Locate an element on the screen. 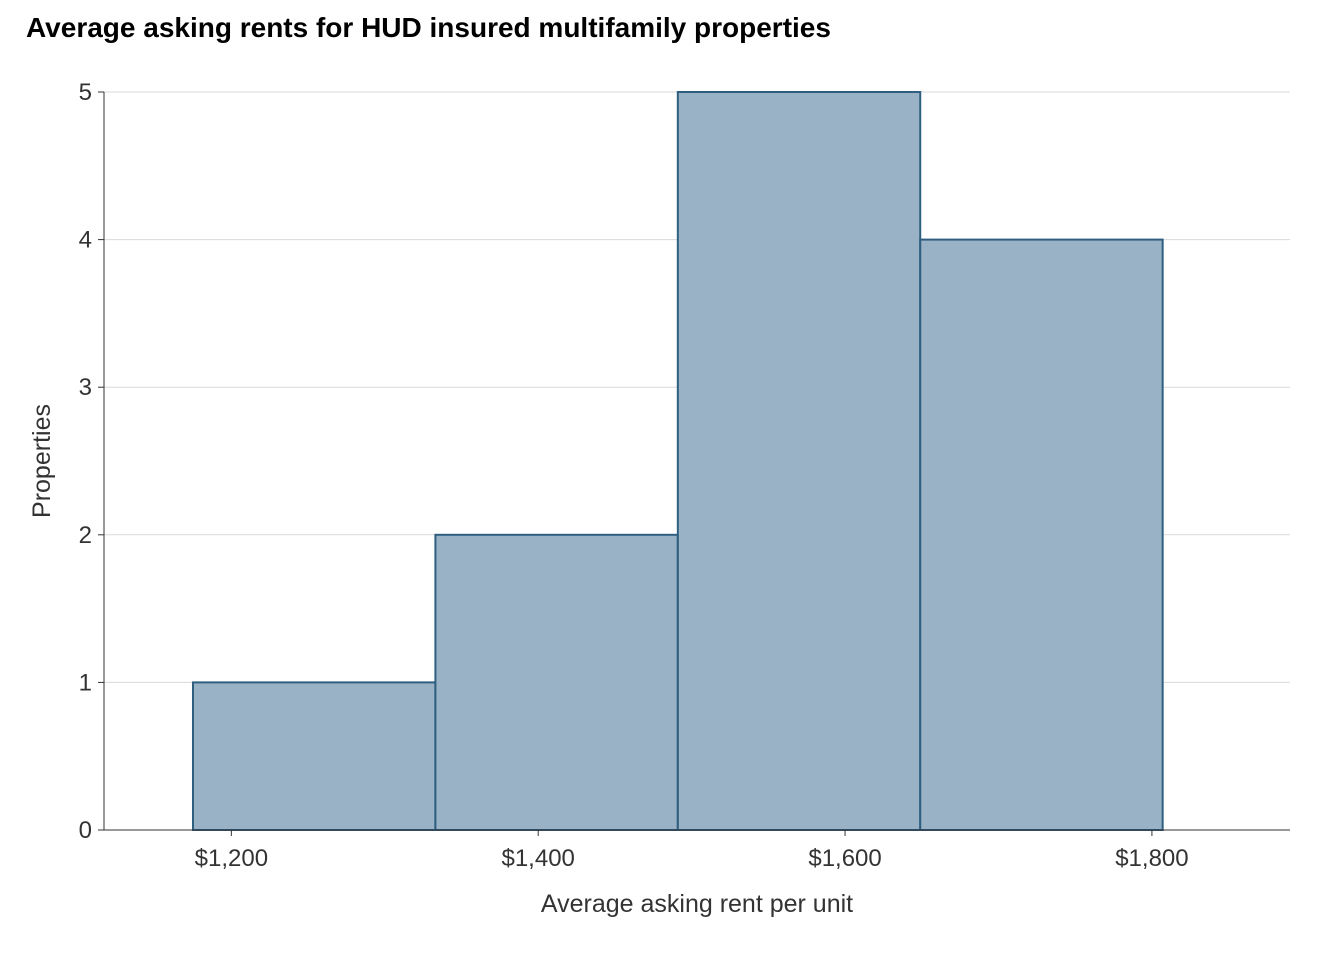 The width and height of the screenshot is (1344, 960). y-tick-label: 1 is located at coordinates (85, 682).